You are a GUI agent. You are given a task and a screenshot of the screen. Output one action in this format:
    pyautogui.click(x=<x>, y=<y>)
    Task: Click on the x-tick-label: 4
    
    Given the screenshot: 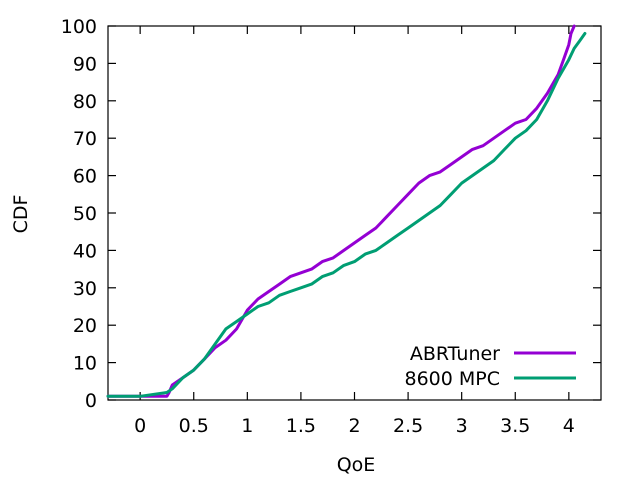 What is the action you would take?
    pyautogui.click(x=569, y=426)
    